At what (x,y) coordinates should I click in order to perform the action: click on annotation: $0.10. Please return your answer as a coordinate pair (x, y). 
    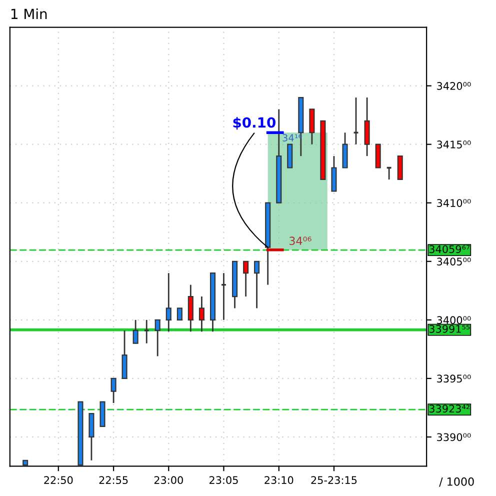
    Looking at the image, I should click on (254, 123).